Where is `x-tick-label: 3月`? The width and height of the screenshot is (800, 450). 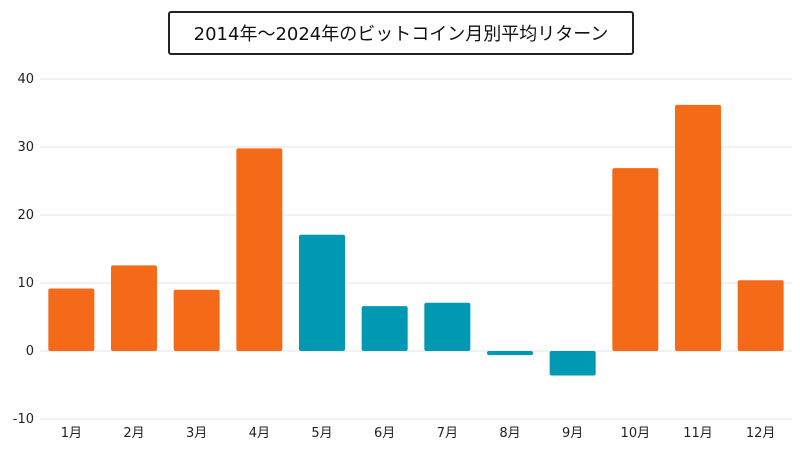
x-tick-label: 3月 is located at coordinates (196, 433).